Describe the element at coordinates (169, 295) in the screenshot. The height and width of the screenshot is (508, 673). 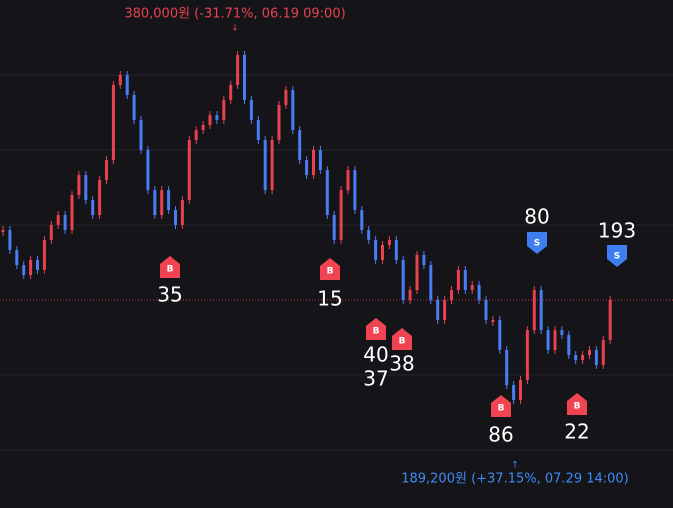
I see `trade-marker-label: 35` at that location.